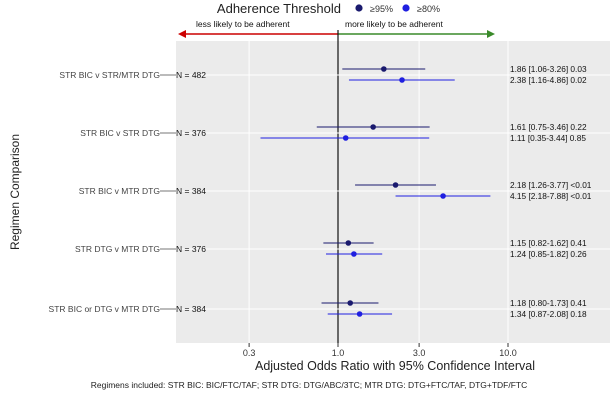 This screenshot has height=393, width=613. I want to click on left-arrow-head, so click(182, 34).